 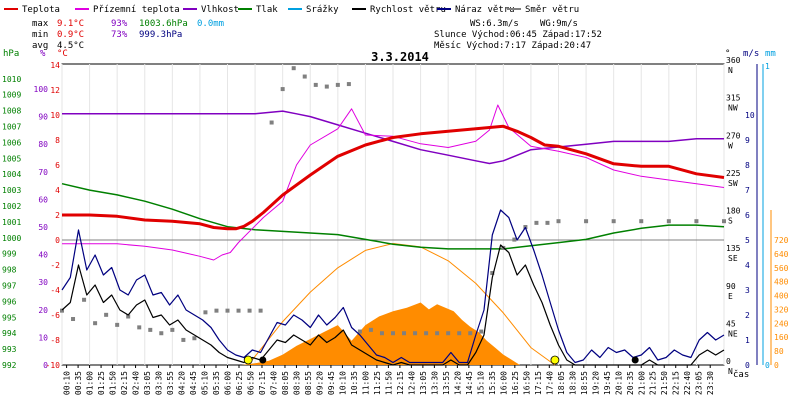 What do you see at coordinates (57, 140) in the screenshot?
I see `degc-tick-label: 8` at bounding box center [57, 140].